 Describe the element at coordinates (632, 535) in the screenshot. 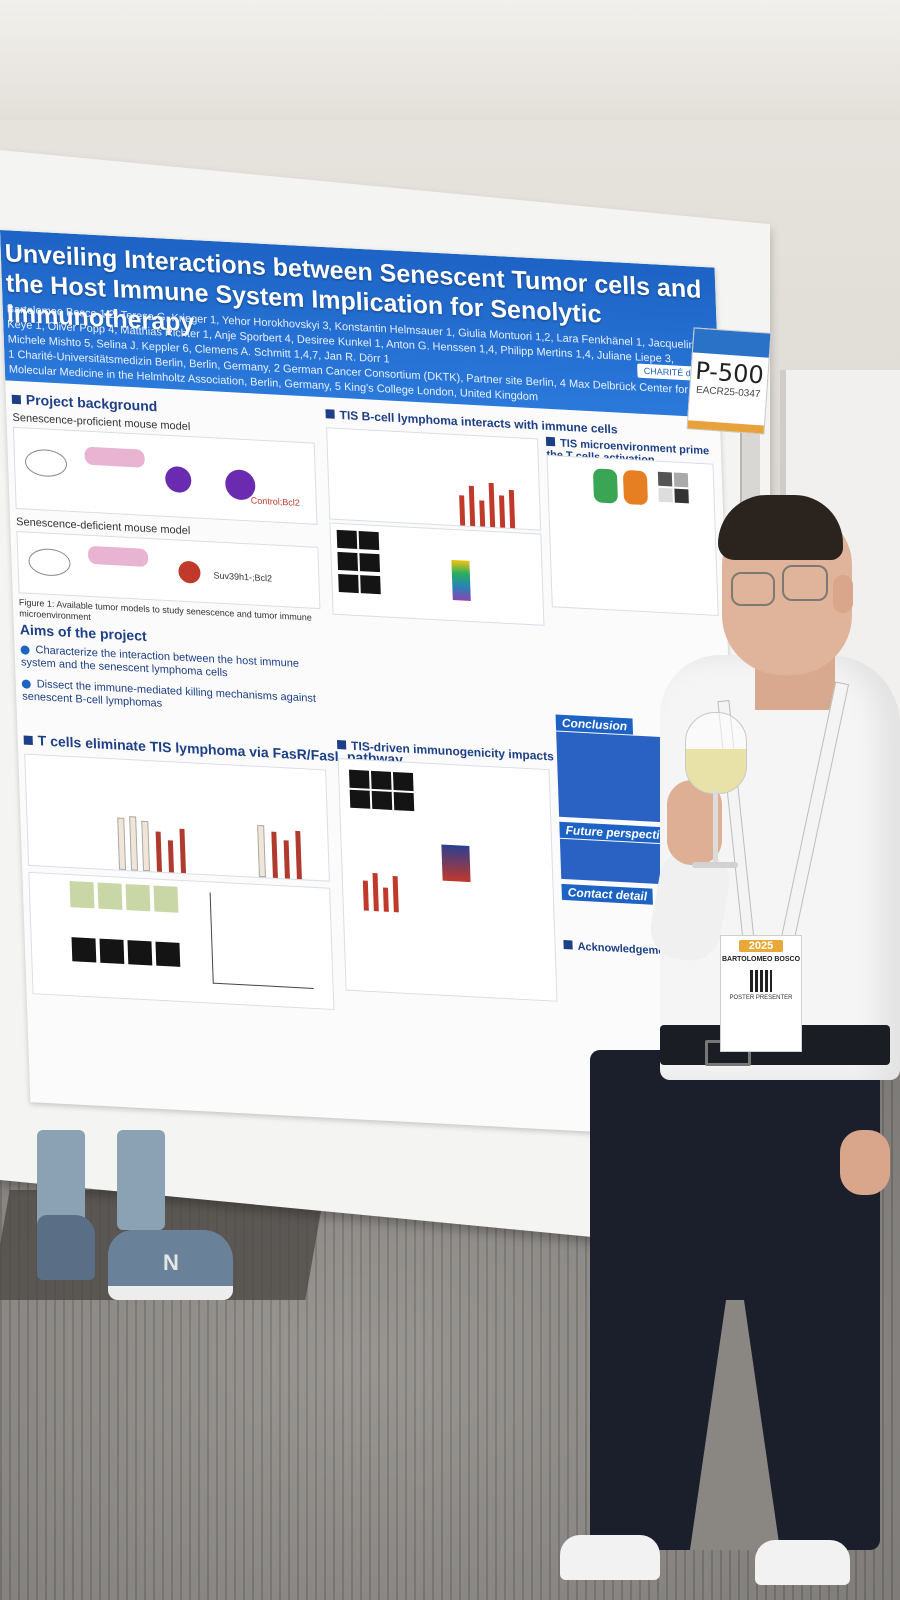

I see `figure-microenvironment` at that location.